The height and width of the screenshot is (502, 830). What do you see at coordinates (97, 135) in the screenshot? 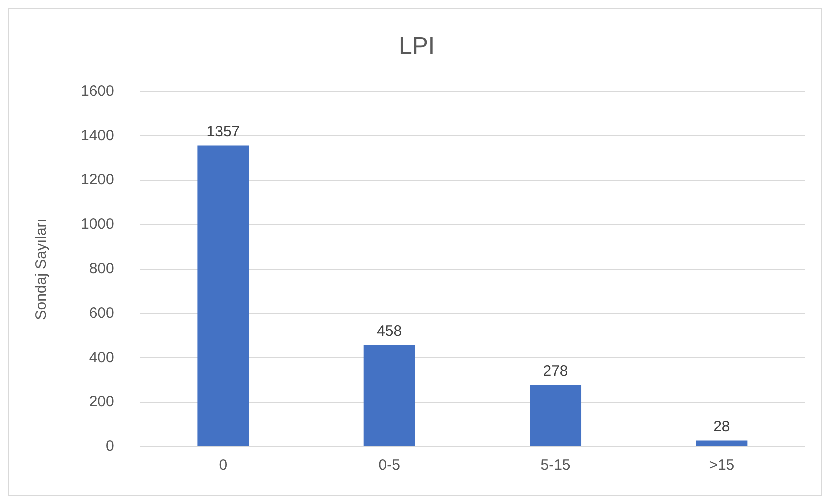
I see `y-tick-label: 1400` at bounding box center [97, 135].